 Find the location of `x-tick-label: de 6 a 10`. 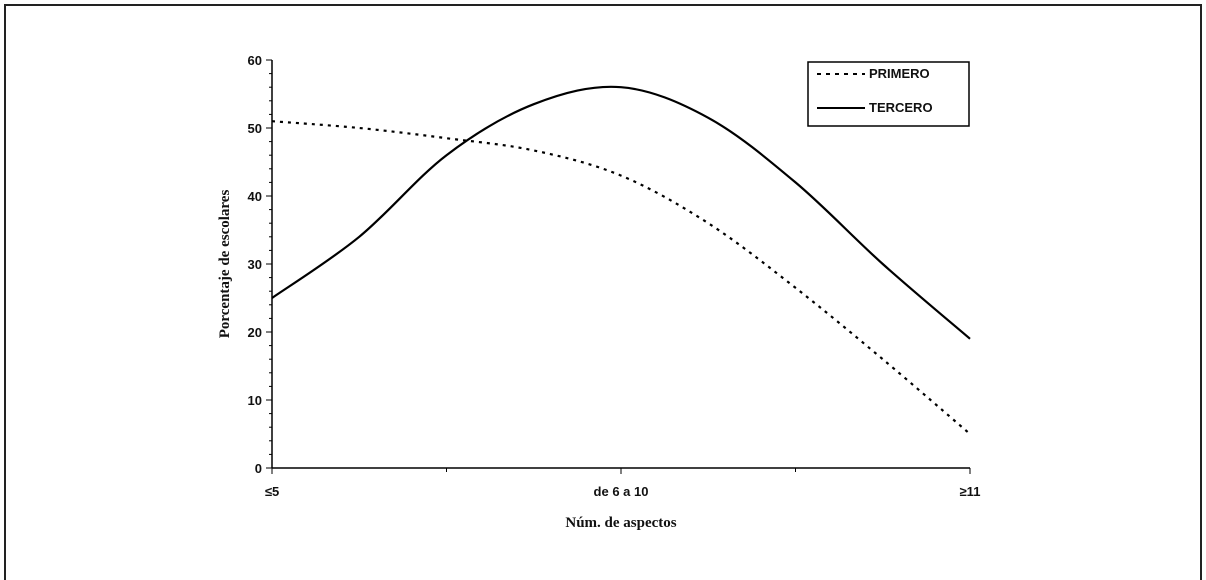

x-tick-label: de 6 a 10 is located at coordinates (621, 491).